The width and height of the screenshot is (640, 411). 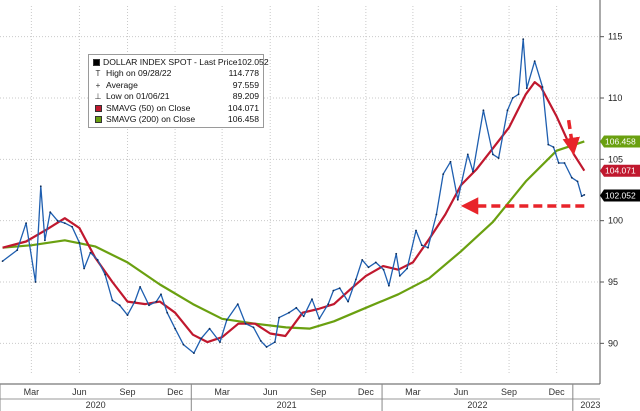 I want to click on legend-row-last-price: DOLLAR INDEX SPOT - Last Price 102.052, so click(x=181, y=62).